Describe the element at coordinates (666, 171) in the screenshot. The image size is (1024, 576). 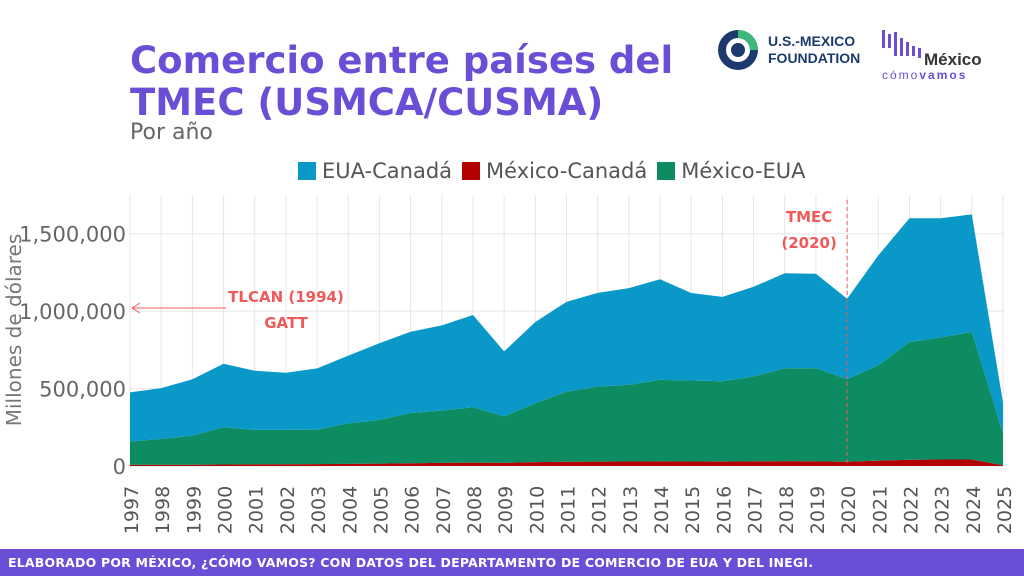
I see `legend-swatch-mexico-eua` at that location.